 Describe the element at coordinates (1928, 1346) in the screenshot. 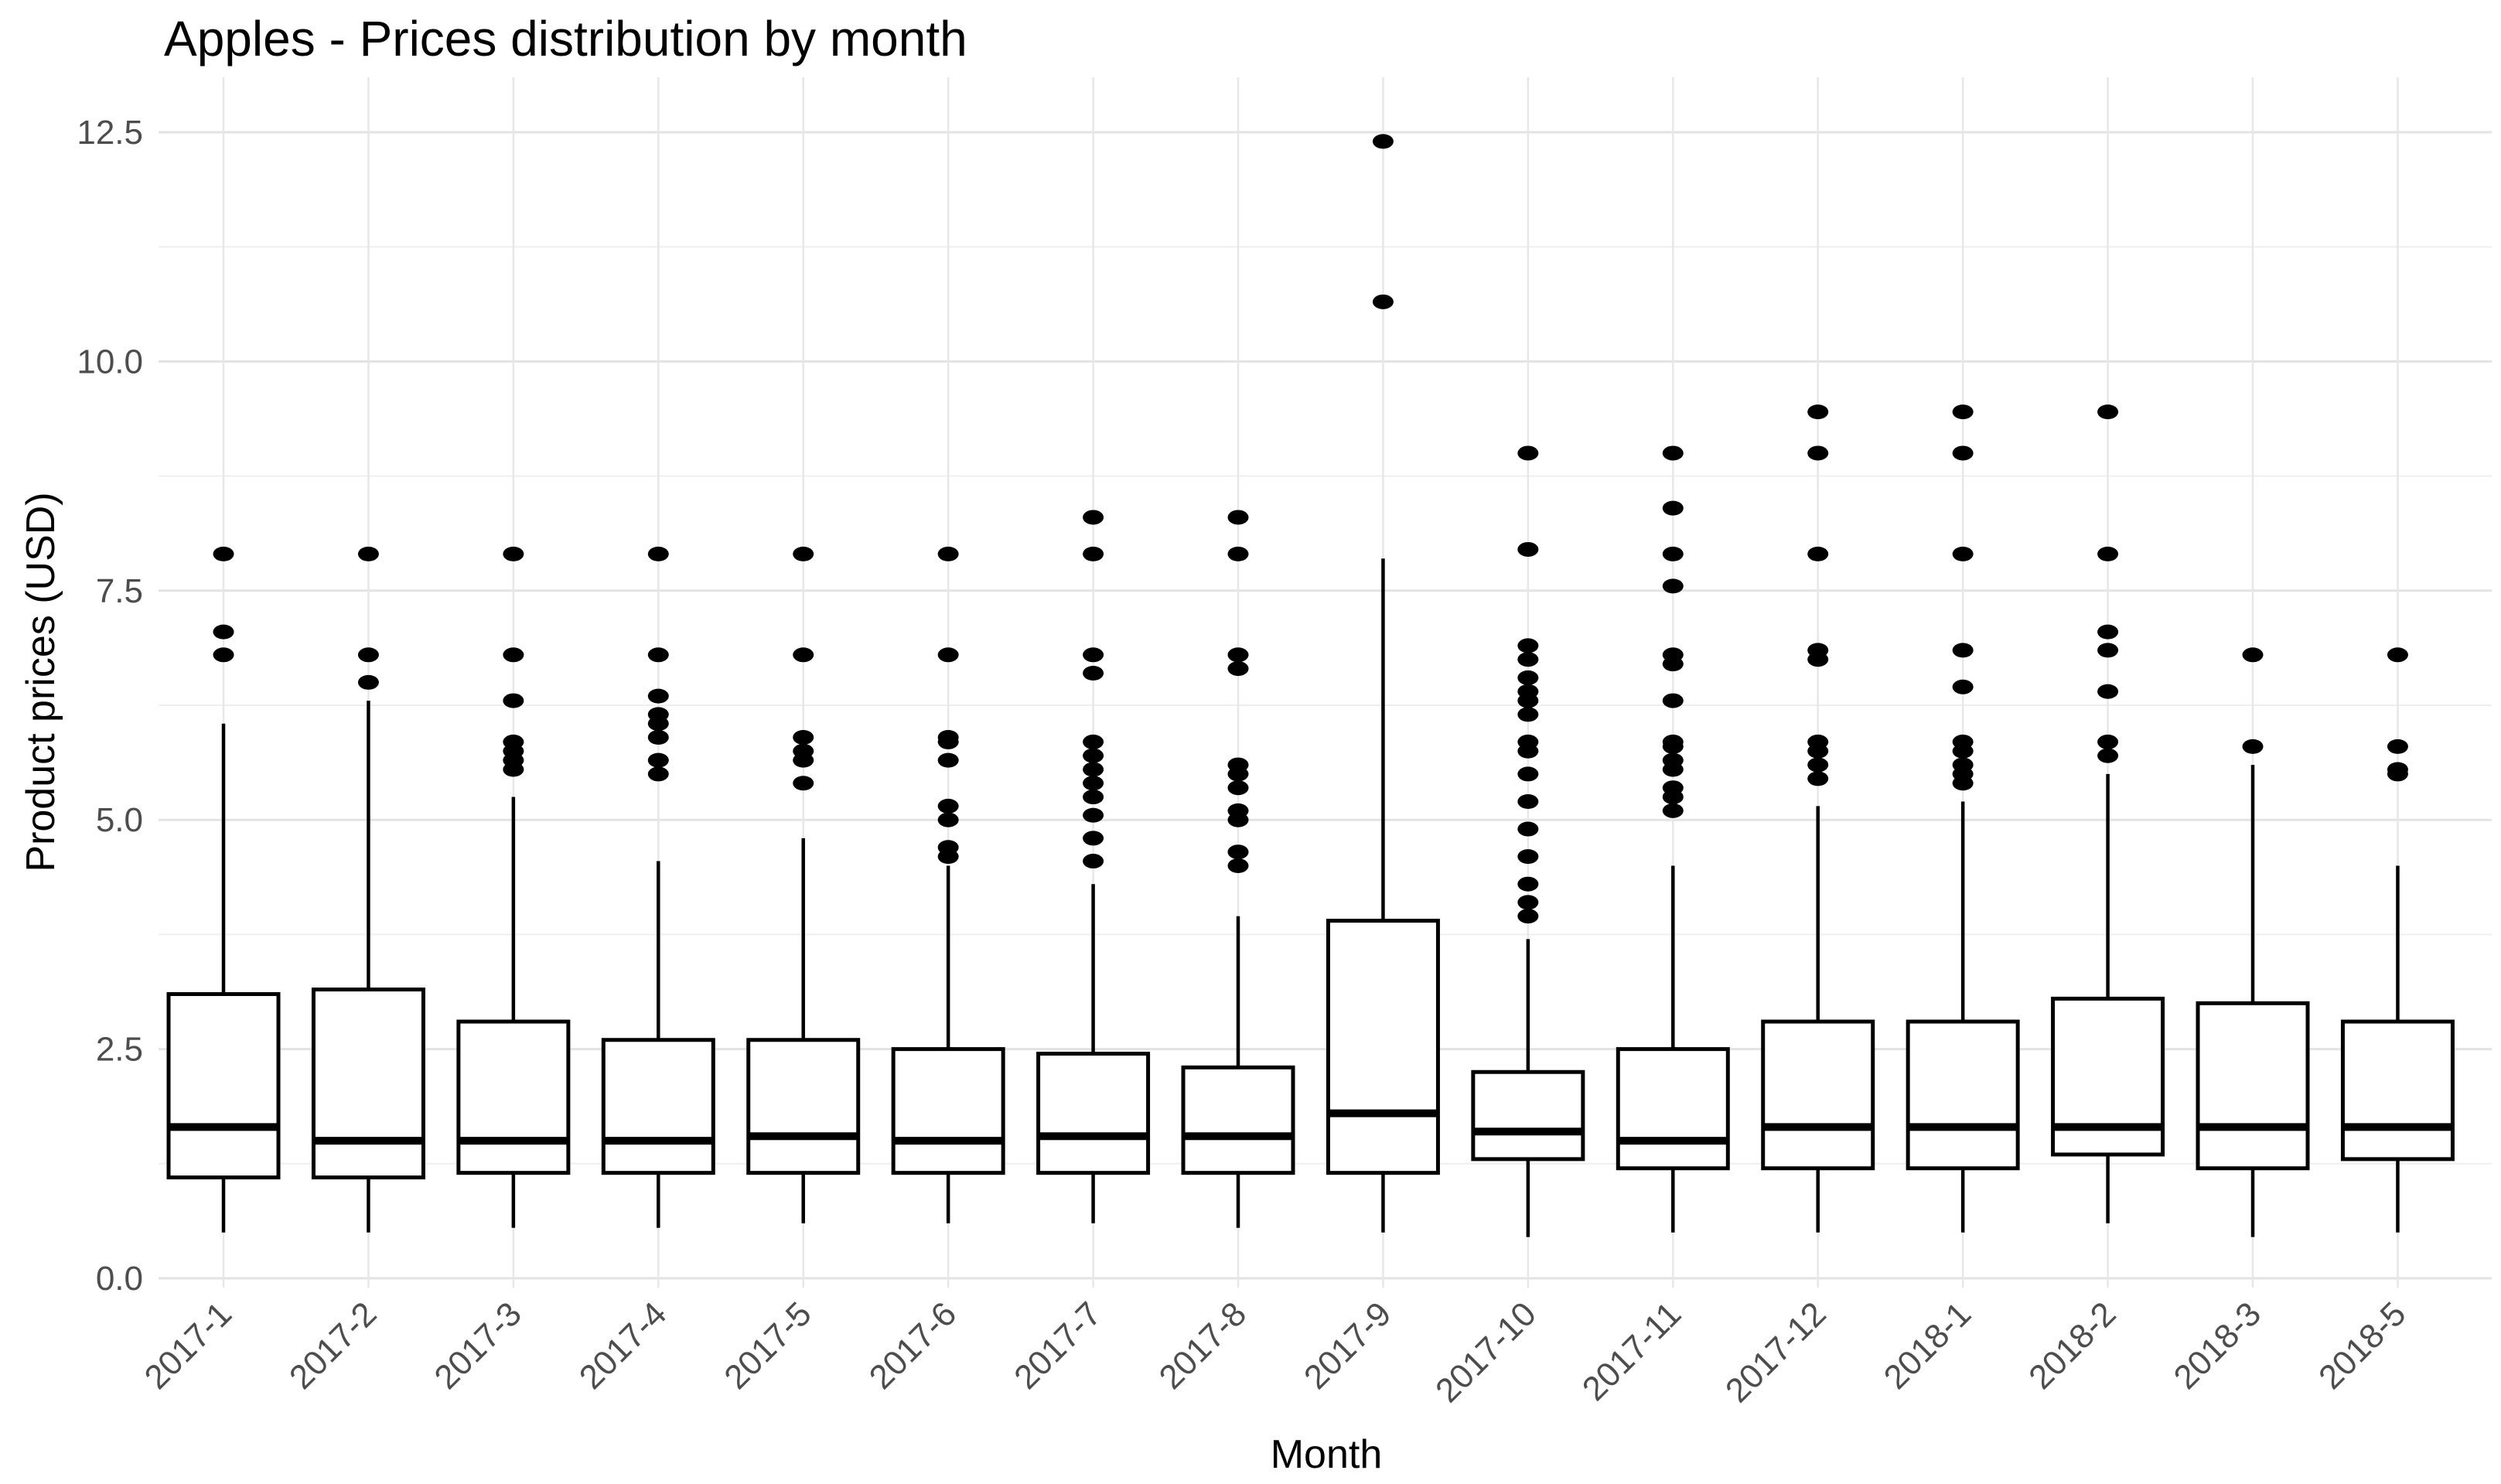

I see `x-tick-label: 2018-1` at that location.